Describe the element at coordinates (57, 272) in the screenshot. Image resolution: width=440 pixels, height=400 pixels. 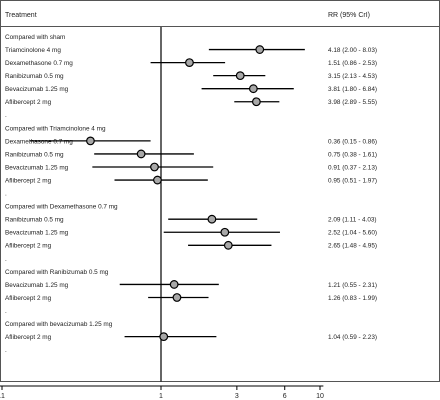
I see `group-label: Compared with Ranibizumab 0.5 mg` at that location.